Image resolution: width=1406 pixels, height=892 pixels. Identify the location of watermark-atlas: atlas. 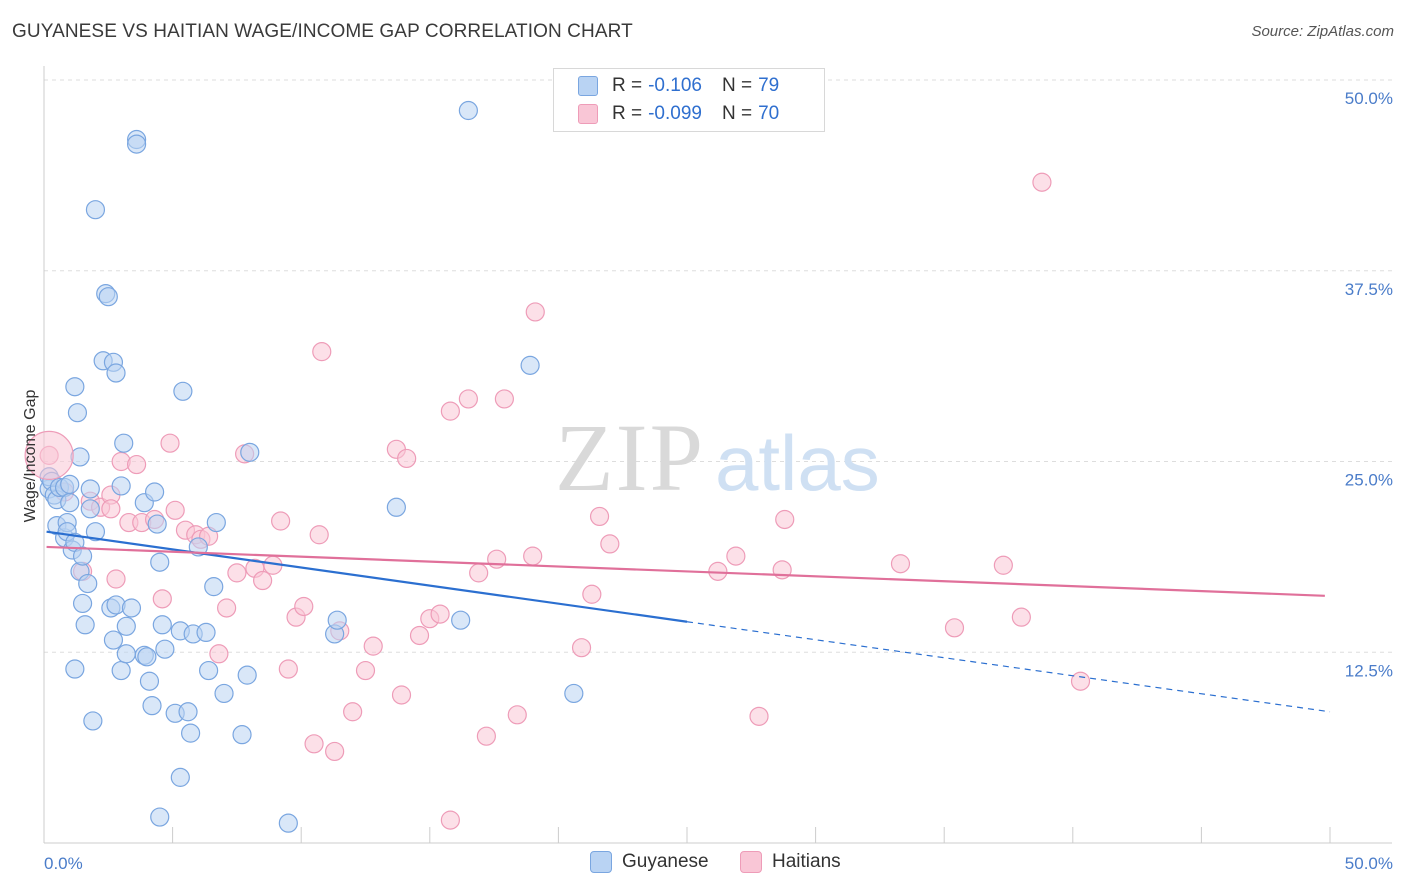
(797, 463).